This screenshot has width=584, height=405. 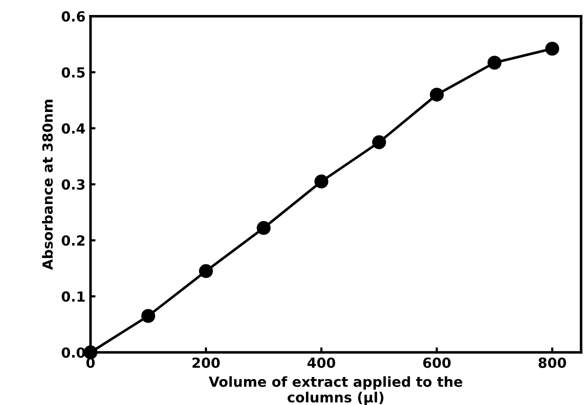 What do you see at coordinates (73, 184) in the screenshot?
I see `y-tick-label: 0.3` at bounding box center [73, 184].